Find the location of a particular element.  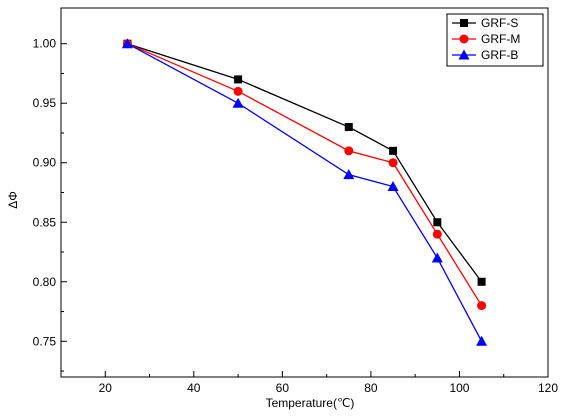

legend-label: GRF-S is located at coordinates (499, 23).